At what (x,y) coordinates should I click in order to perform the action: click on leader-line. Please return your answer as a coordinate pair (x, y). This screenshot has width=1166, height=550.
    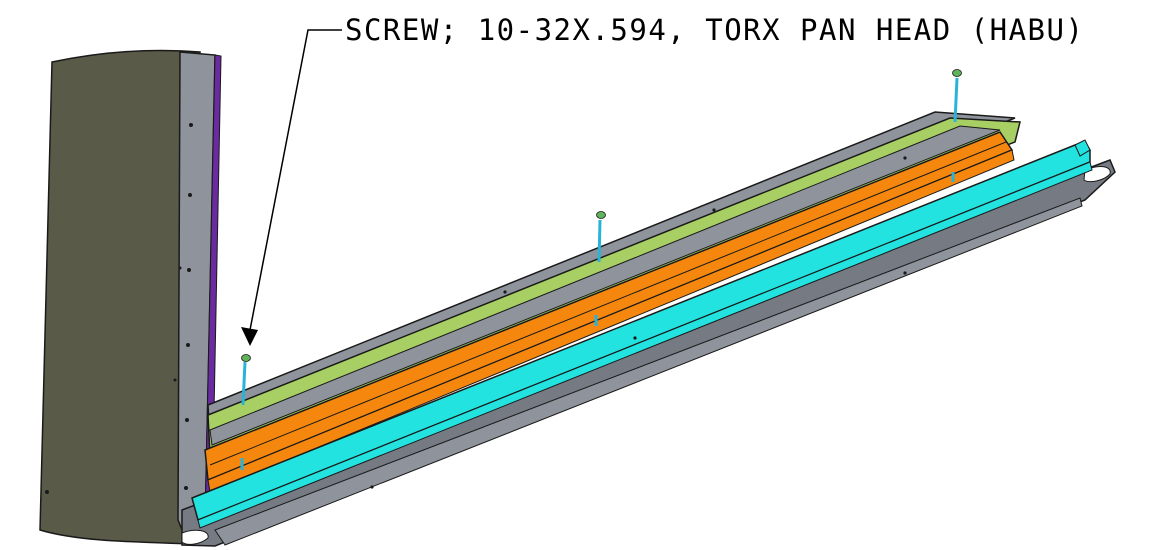
    Looking at the image, I should click on (295, 180).